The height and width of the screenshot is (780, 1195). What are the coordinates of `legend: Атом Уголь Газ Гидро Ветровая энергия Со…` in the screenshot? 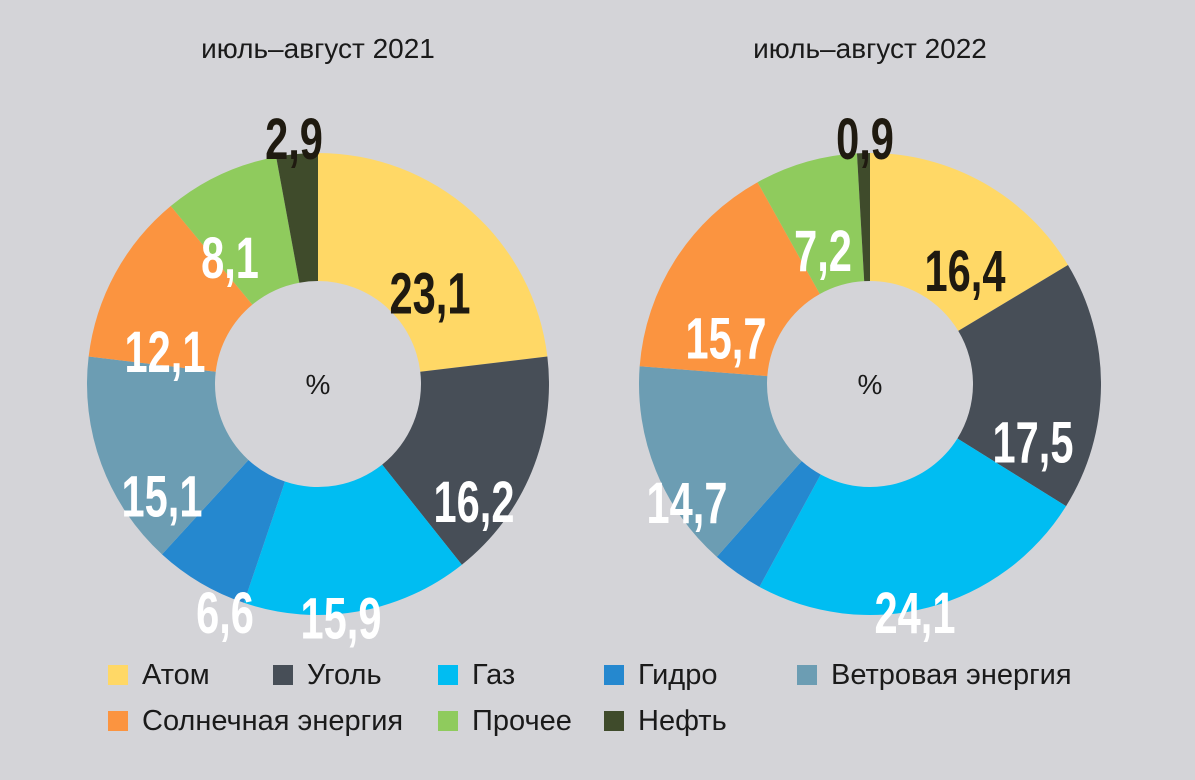 It's located at (608, 700).